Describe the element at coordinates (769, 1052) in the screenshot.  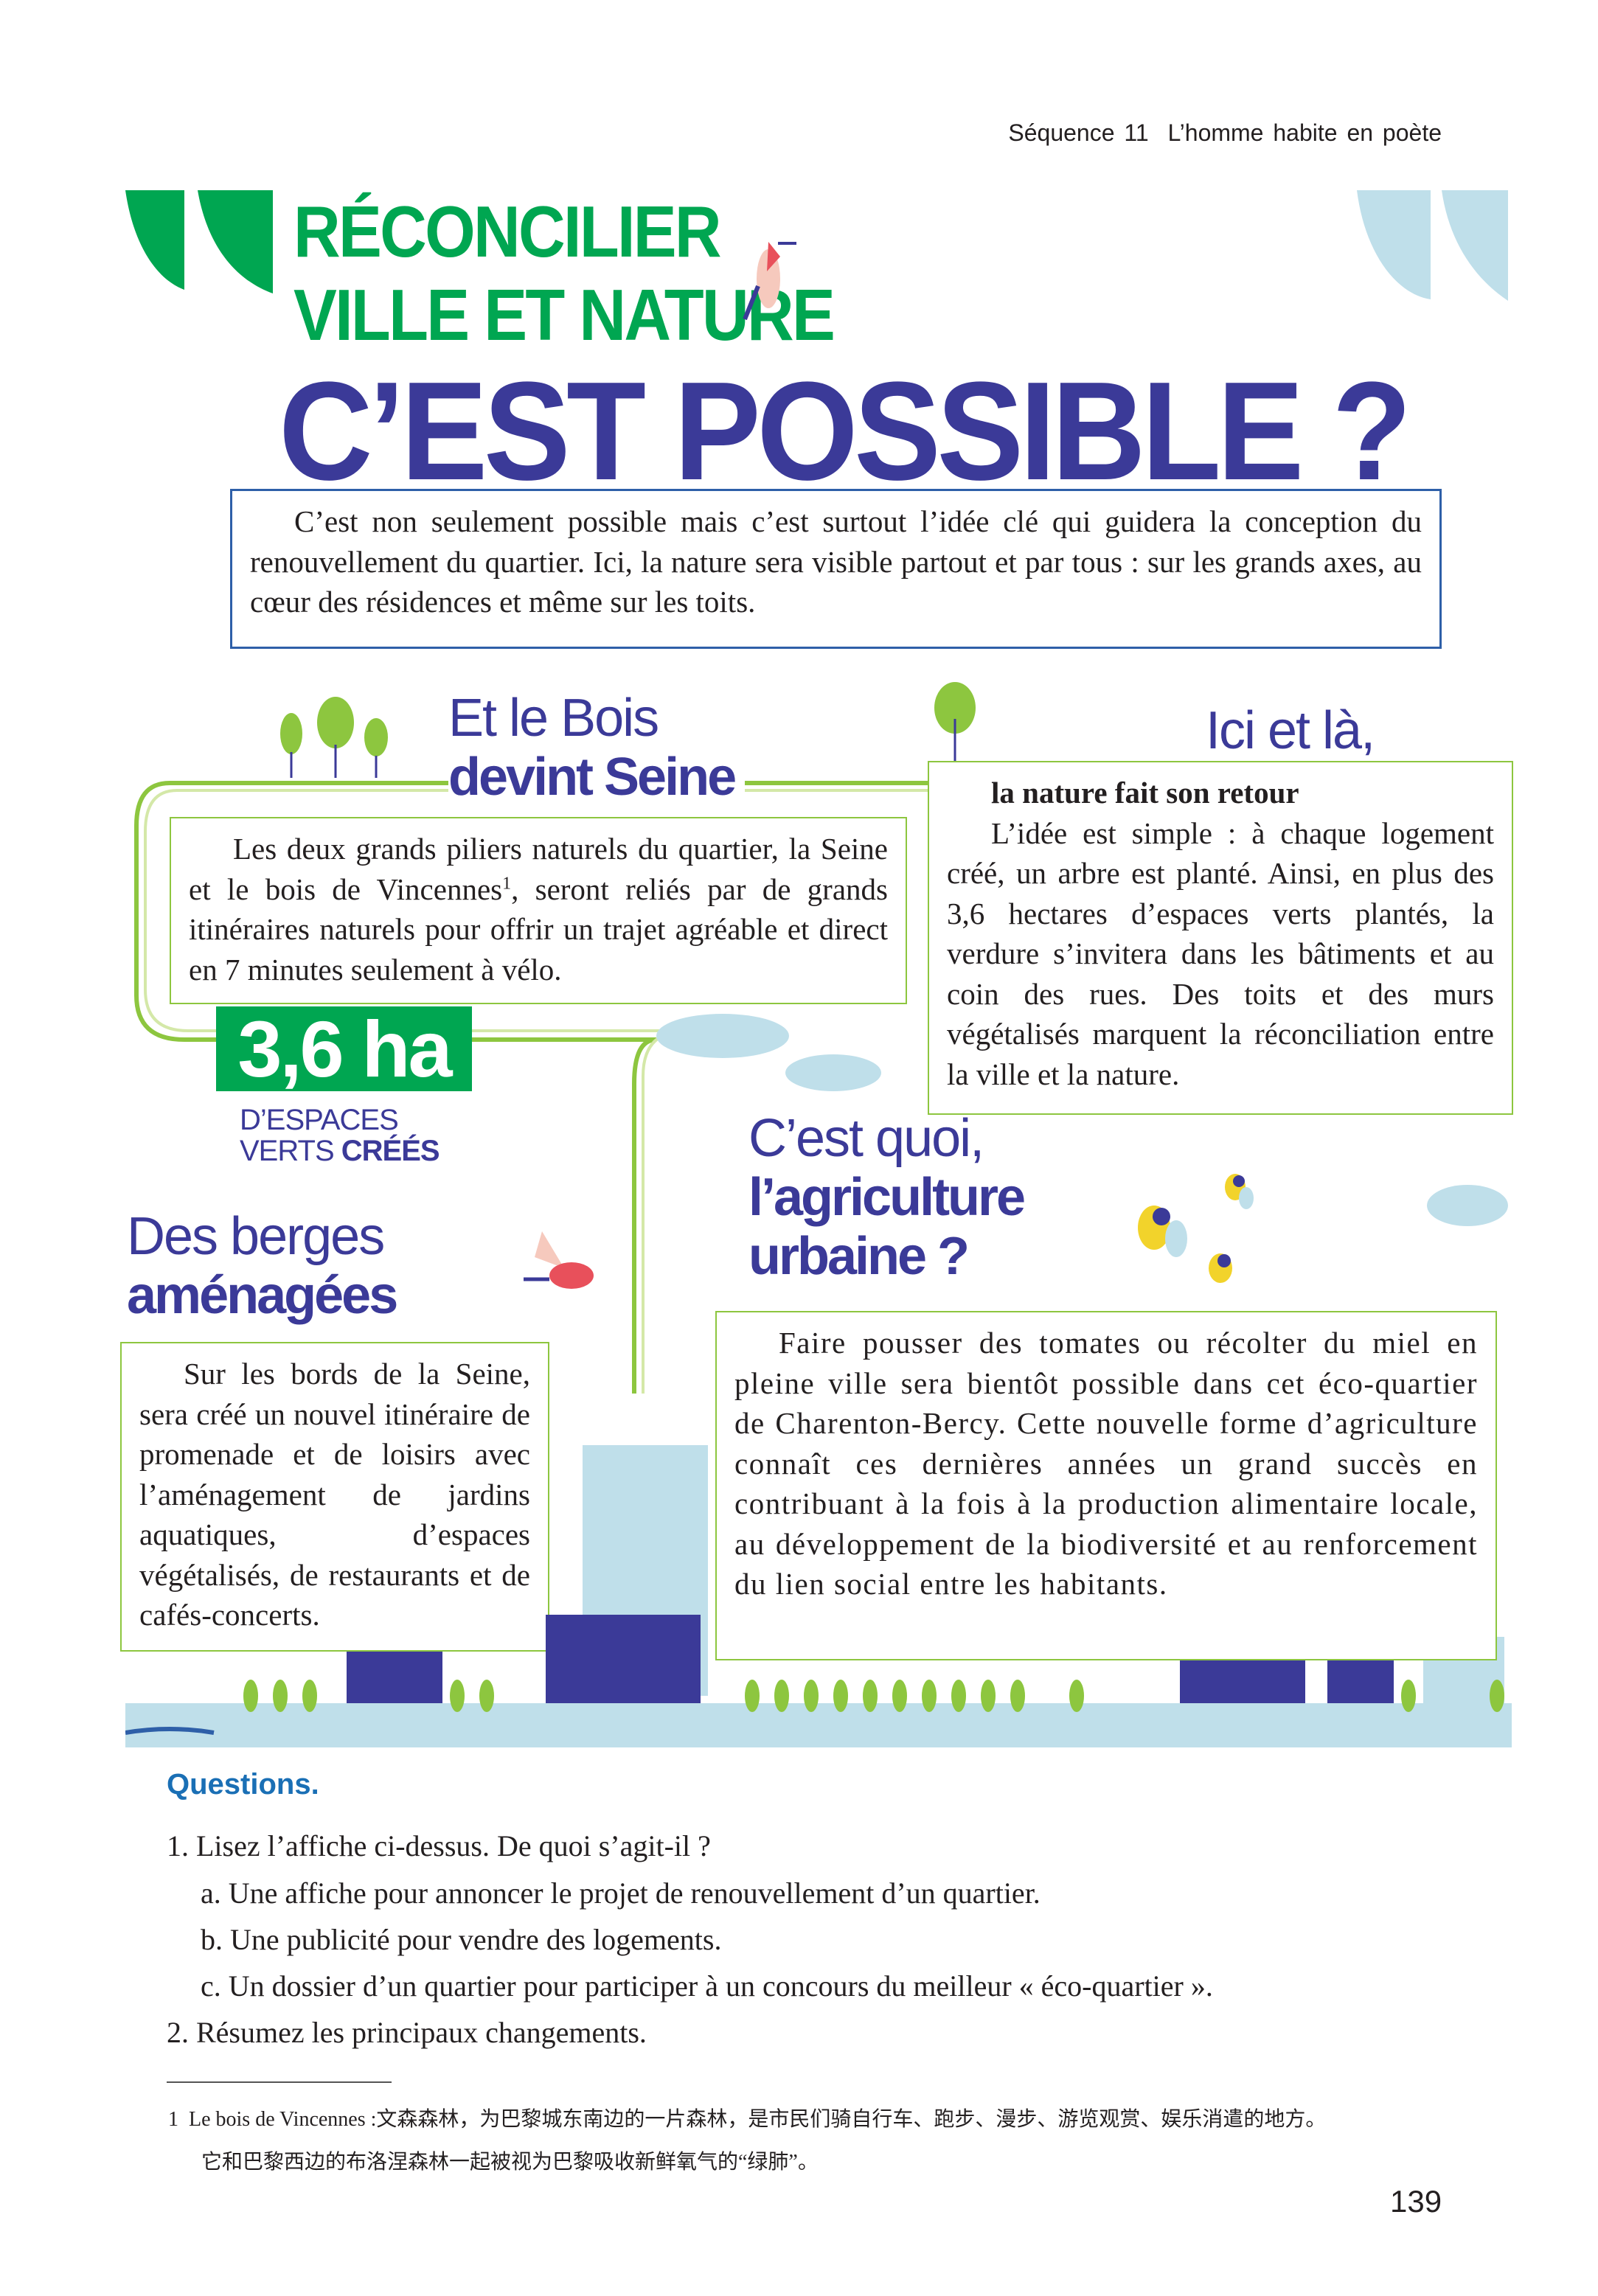
I see `clouds-icon` at that location.